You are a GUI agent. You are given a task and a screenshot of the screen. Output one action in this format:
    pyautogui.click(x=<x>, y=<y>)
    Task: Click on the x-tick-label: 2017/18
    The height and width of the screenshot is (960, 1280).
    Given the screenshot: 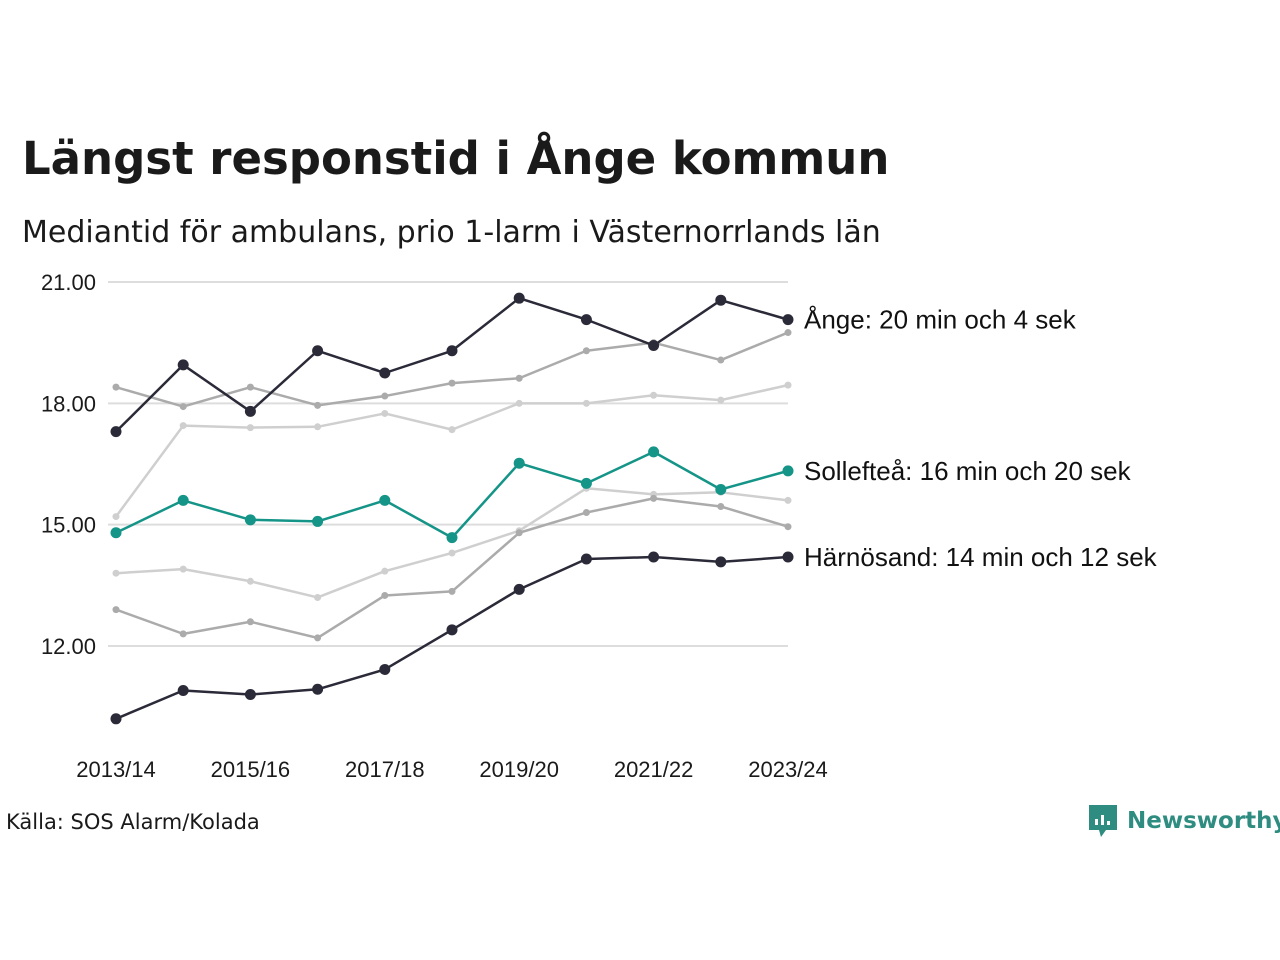 What is the action you would take?
    pyautogui.click(x=385, y=769)
    